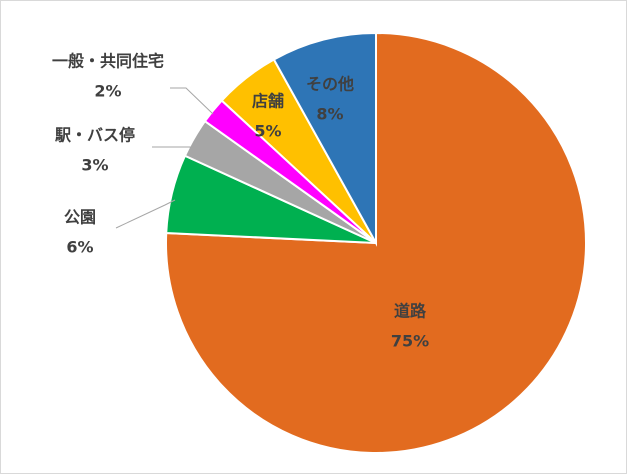 Image resolution: width=627 pixels, height=474 pixels. What do you see at coordinates (267, 131) in the screenshot?
I see `value-label: 5%` at bounding box center [267, 131].